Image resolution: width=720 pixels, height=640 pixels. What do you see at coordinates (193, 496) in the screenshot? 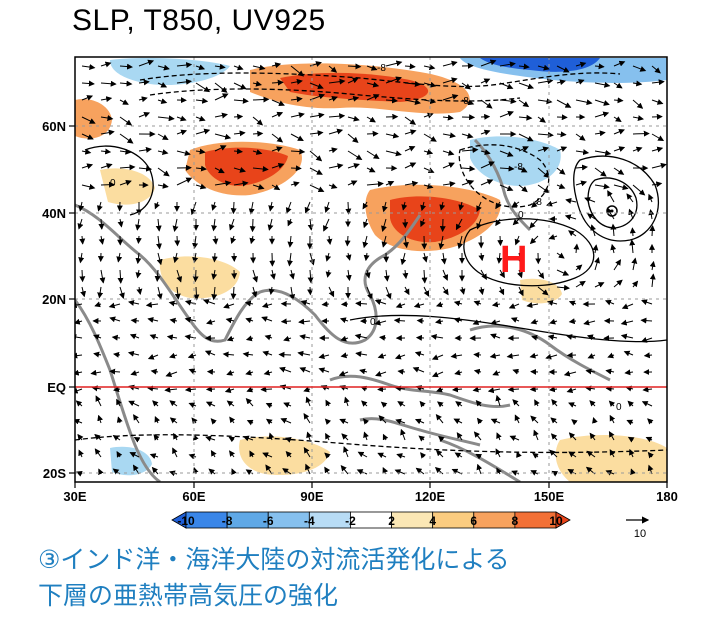
I see `lon-label-60e: 60E` at bounding box center [193, 496].